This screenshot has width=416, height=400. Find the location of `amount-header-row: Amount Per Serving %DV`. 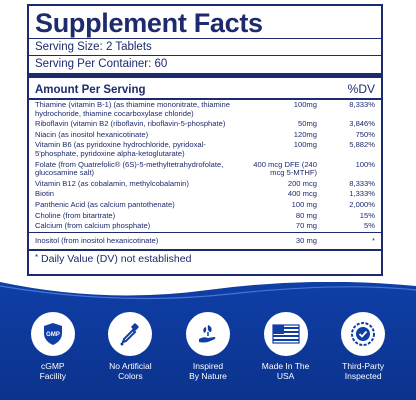

amount-header-row: Amount Per Serving %DV is located at coordinates (205, 88).